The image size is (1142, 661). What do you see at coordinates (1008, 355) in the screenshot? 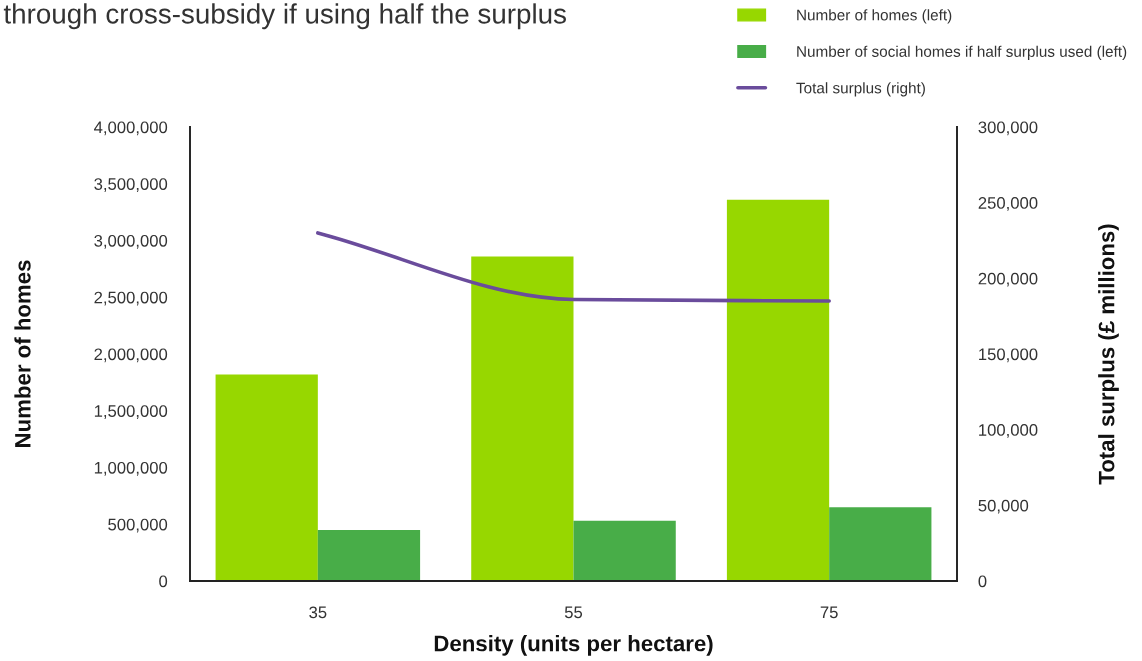
I see `y2-tick-label: 150,000` at bounding box center [1008, 355].